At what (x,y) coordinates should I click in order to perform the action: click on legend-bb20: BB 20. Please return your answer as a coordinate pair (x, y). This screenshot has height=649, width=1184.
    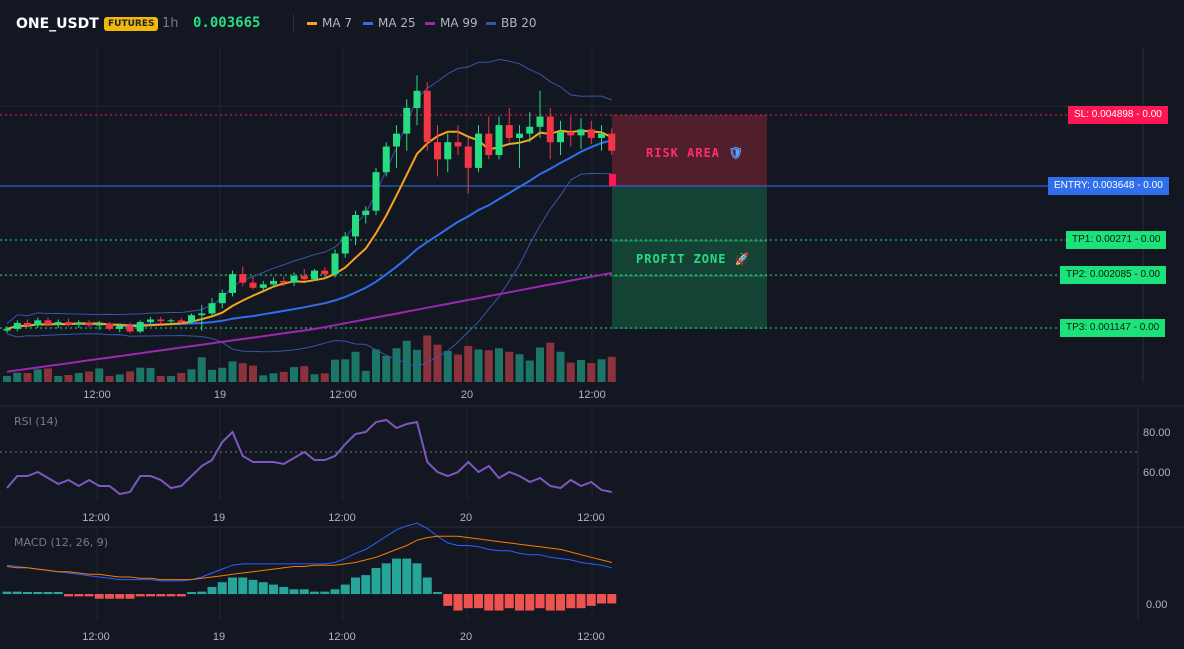
    Looking at the image, I should click on (511, 23).